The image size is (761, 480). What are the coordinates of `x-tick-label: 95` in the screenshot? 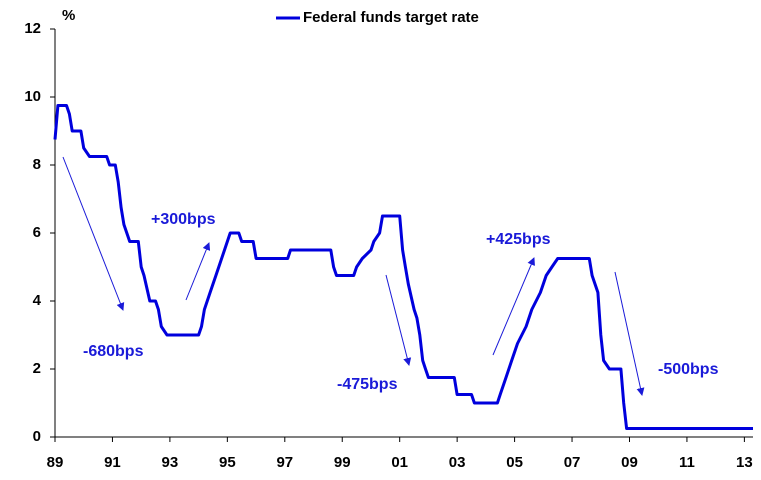 It's located at (227, 462).